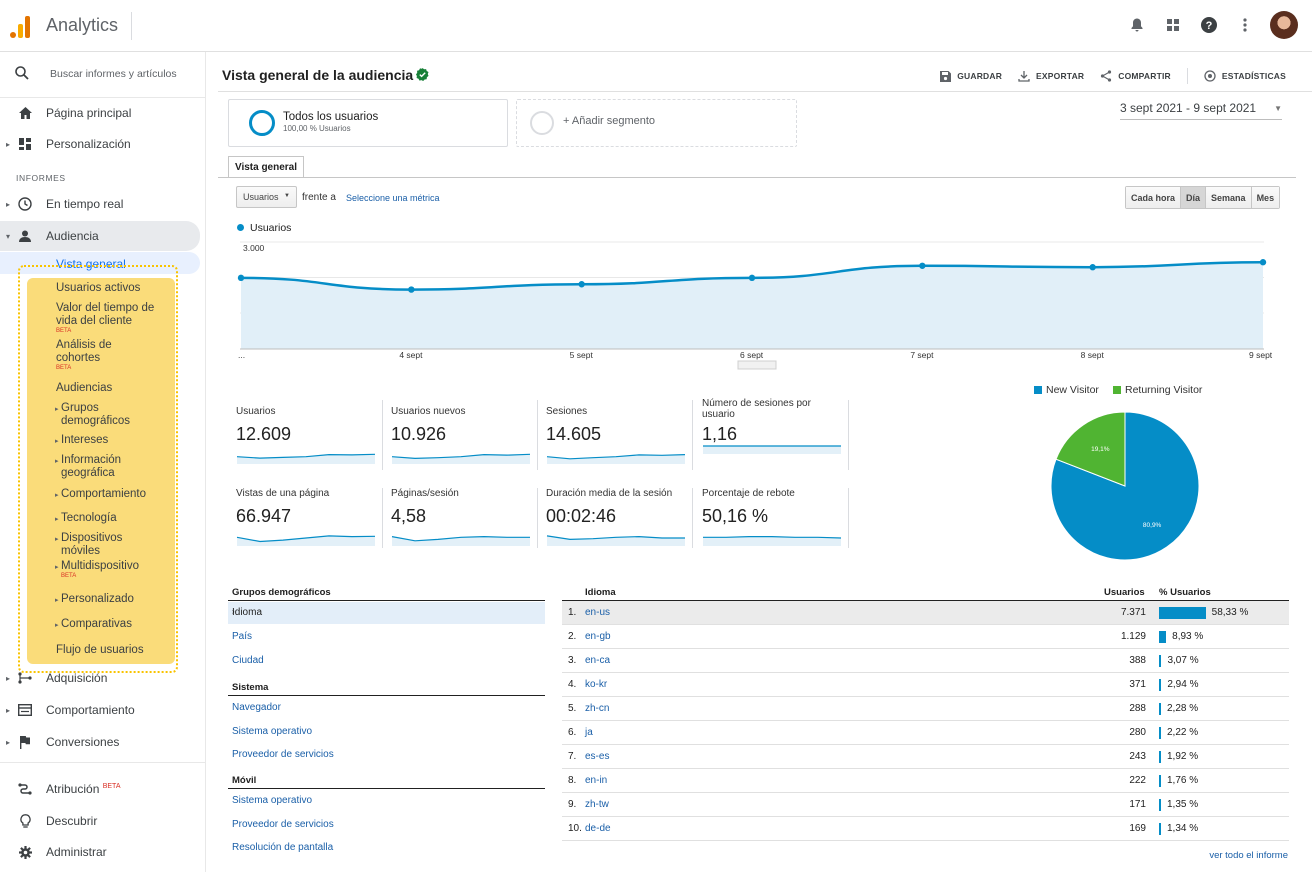  What do you see at coordinates (597, 804) in the screenshot?
I see `language-link: zh-tw` at bounding box center [597, 804].